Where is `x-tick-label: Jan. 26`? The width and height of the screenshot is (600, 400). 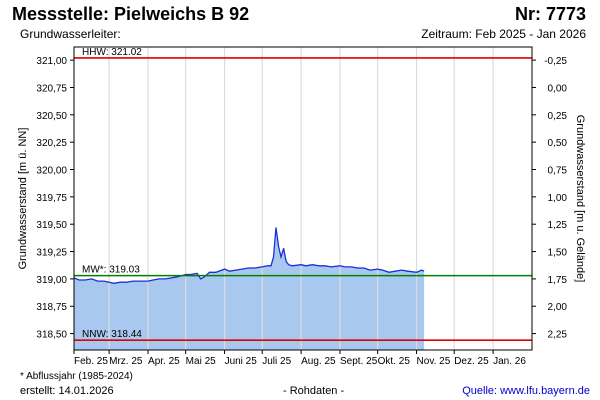 x-tick-label: Jan. 26 is located at coordinates (509, 361).